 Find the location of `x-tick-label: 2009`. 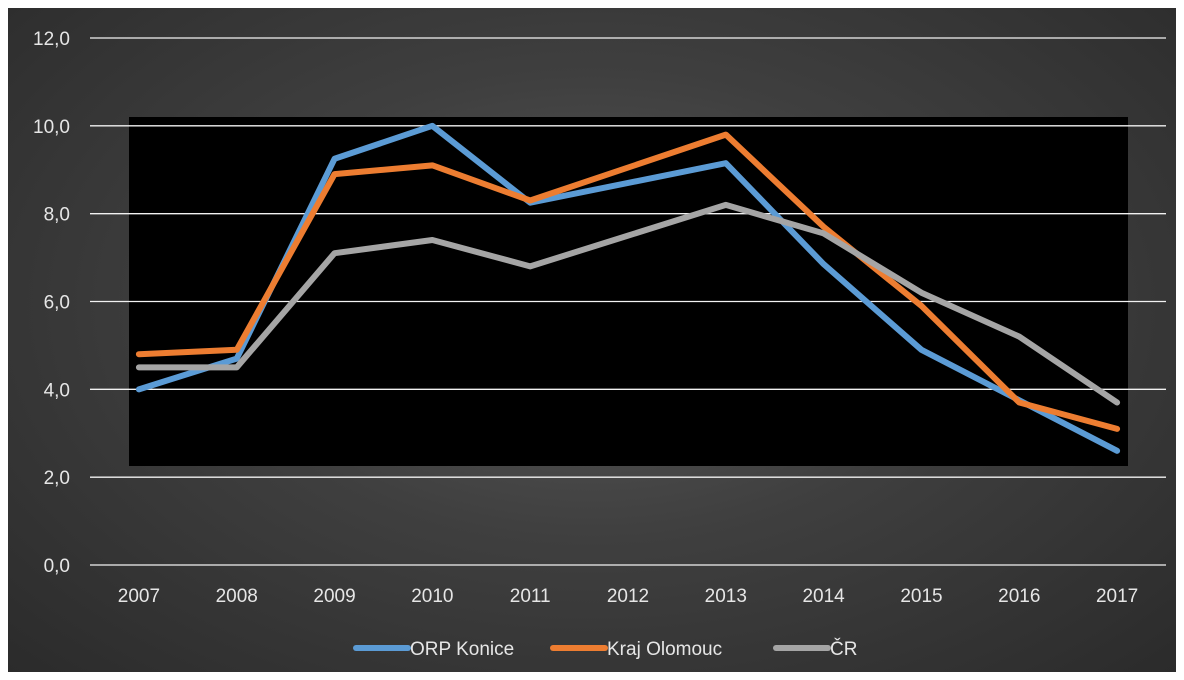

x-tick-label: 2009 is located at coordinates (334, 596).